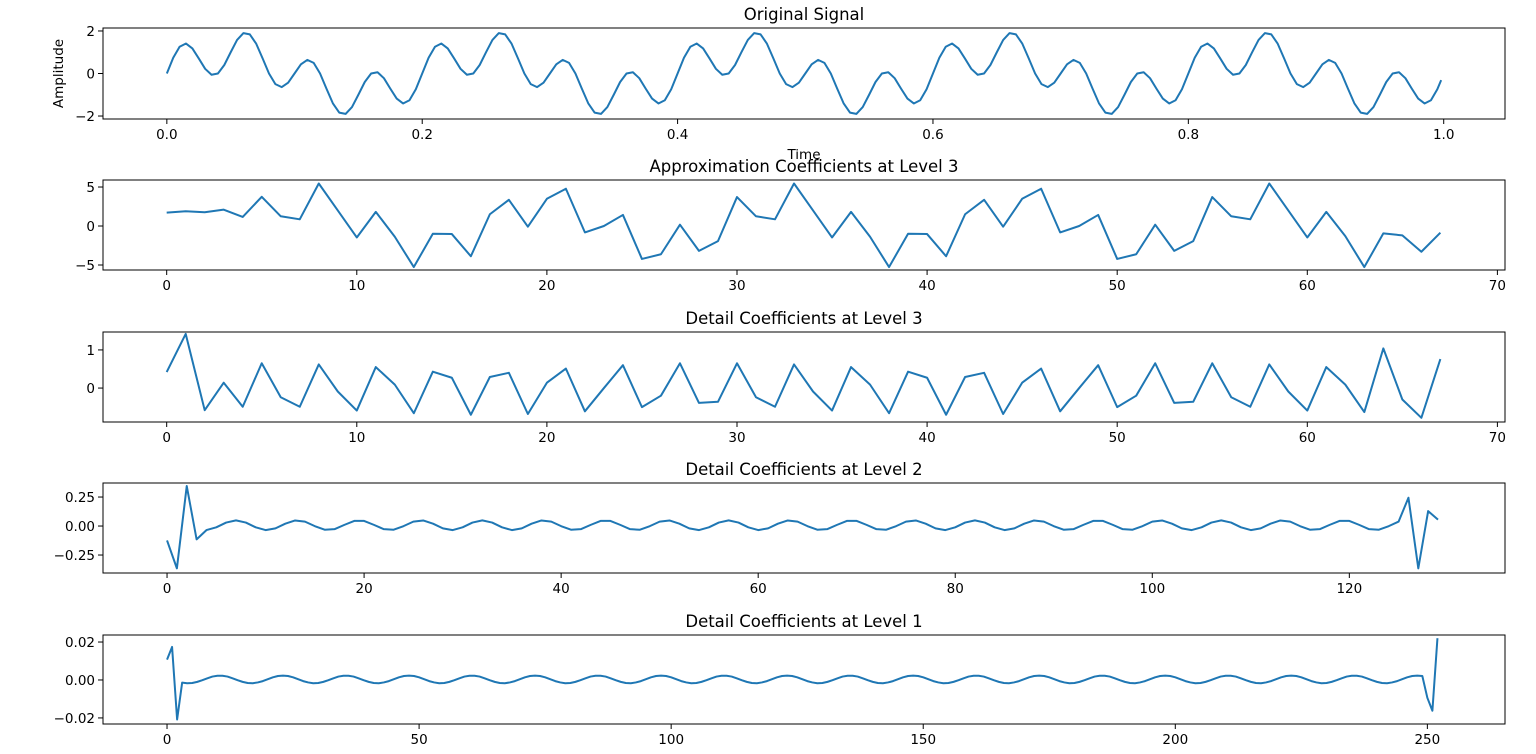  I want to click on x-tick-label: 0.6, so click(932, 135).